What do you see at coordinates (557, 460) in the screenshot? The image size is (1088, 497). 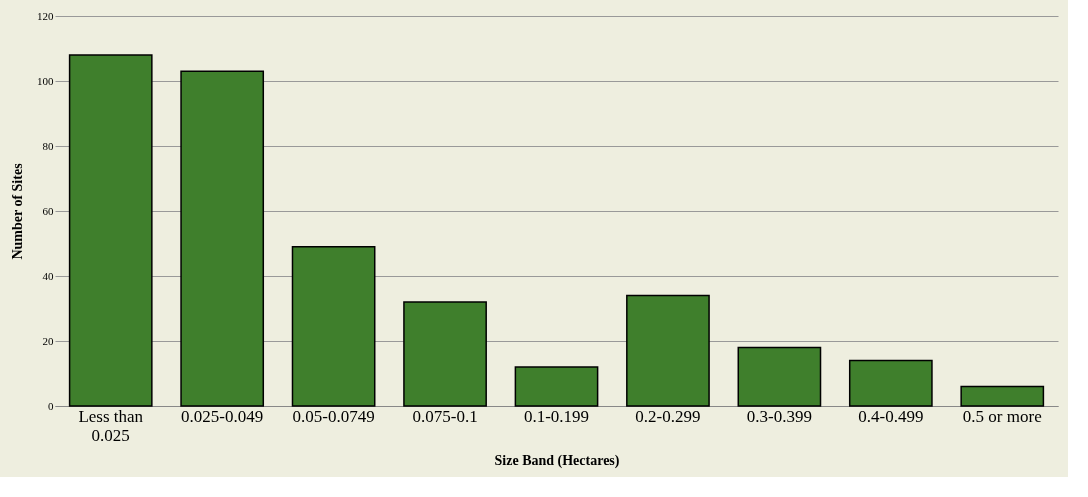 I see `x-axis-title: Size Band (Hectares)` at bounding box center [557, 460].